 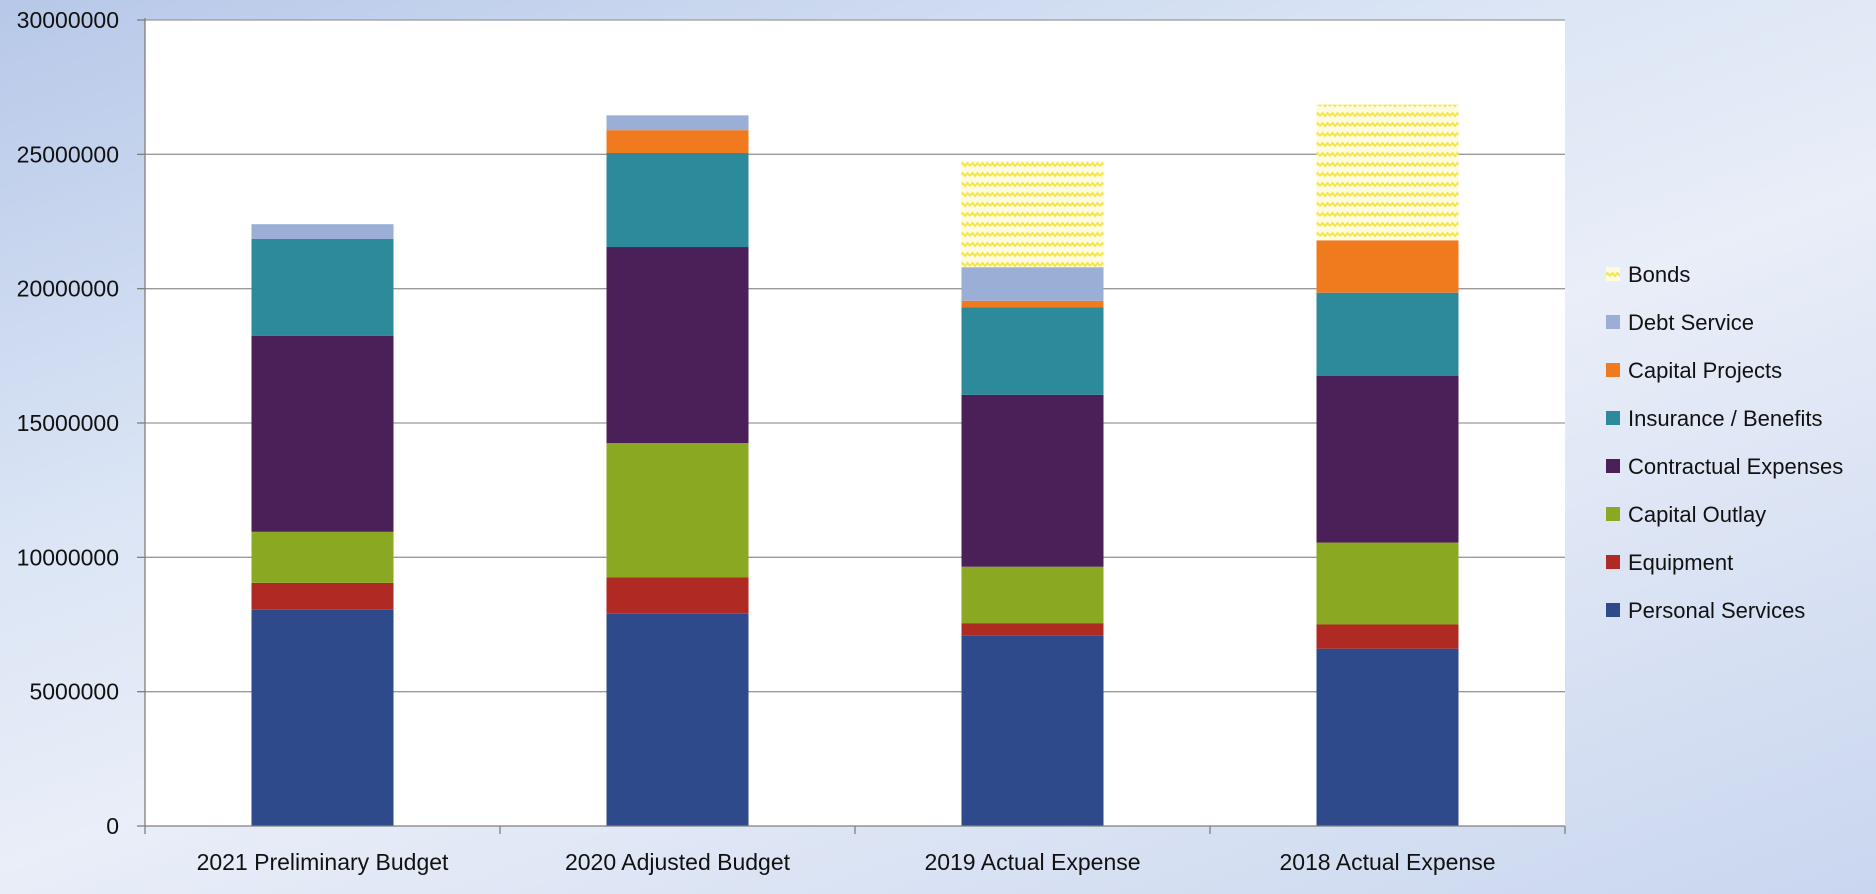 I want to click on legend-label-equipment: Equipment, so click(x=1680, y=562).